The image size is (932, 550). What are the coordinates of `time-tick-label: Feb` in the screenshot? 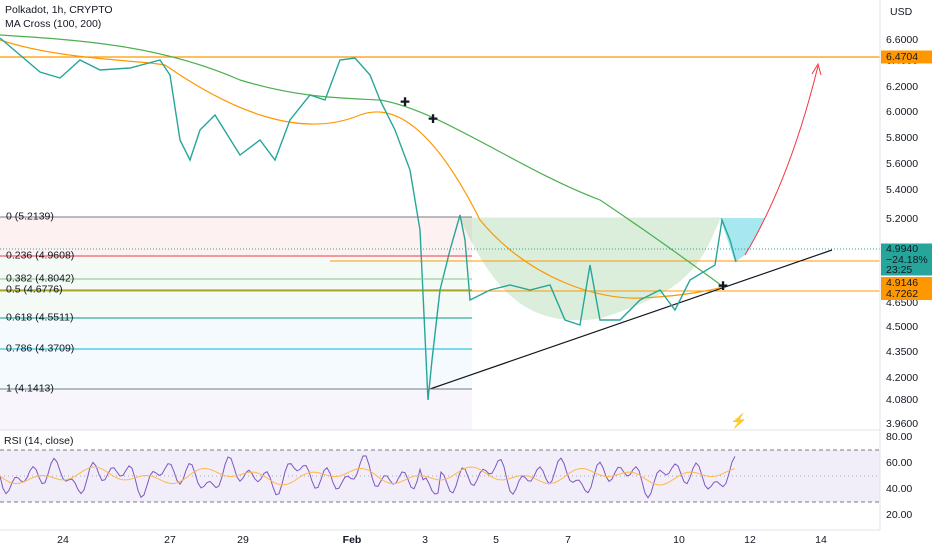 It's located at (352, 540).